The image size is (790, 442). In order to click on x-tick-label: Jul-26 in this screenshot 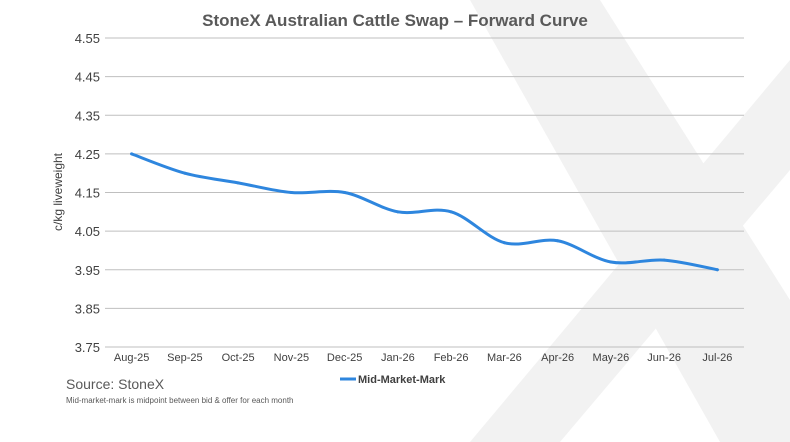, I will do `click(717, 358)`.